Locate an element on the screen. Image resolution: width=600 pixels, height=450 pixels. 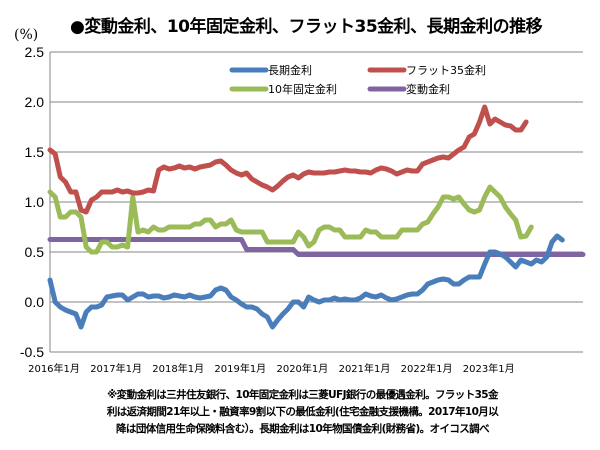
legend: 長期金利 フラット35金利 10年固定金利 変動金利 is located at coordinates (357, 79).